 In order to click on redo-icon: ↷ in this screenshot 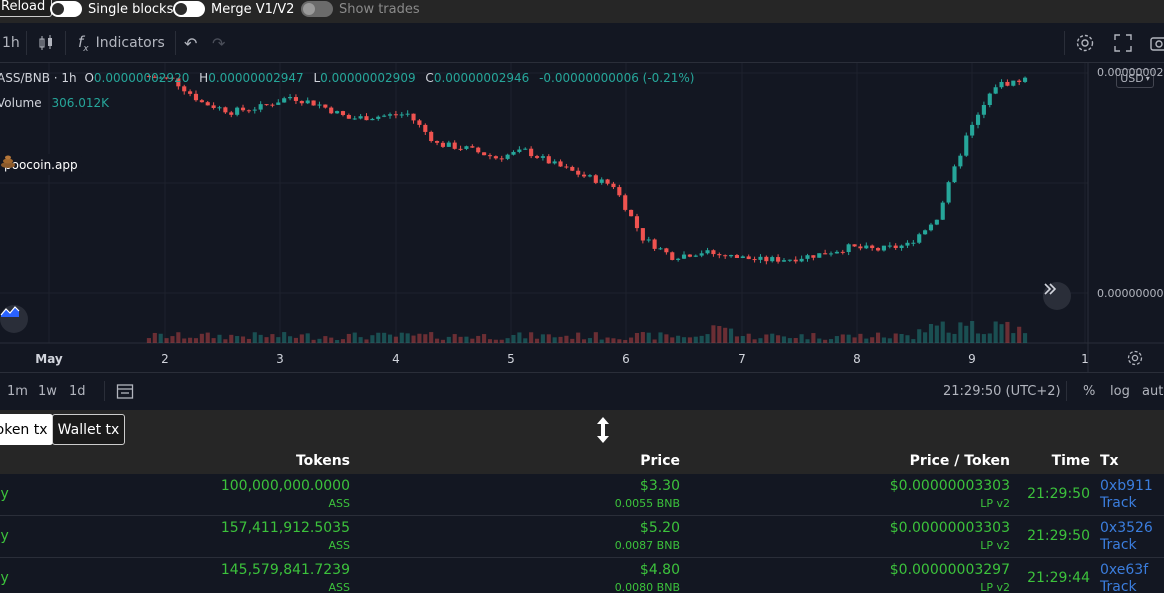, I will do `click(219, 43)`.